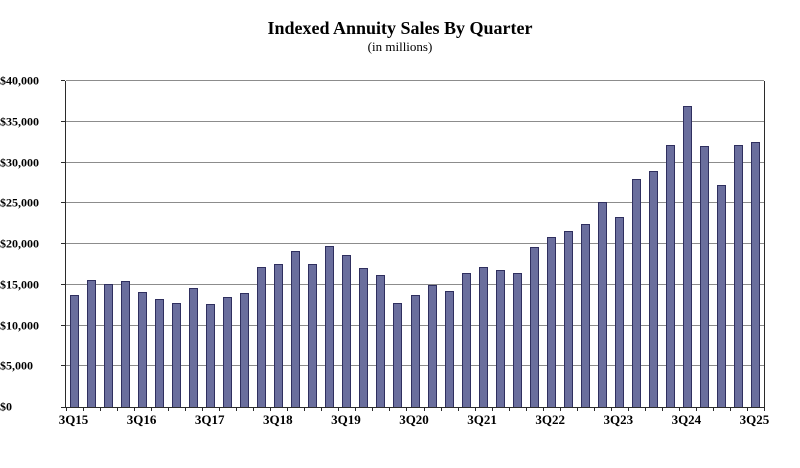  What do you see at coordinates (619, 312) in the screenshot?
I see `bar-3Q23` at bounding box center [619, 312].